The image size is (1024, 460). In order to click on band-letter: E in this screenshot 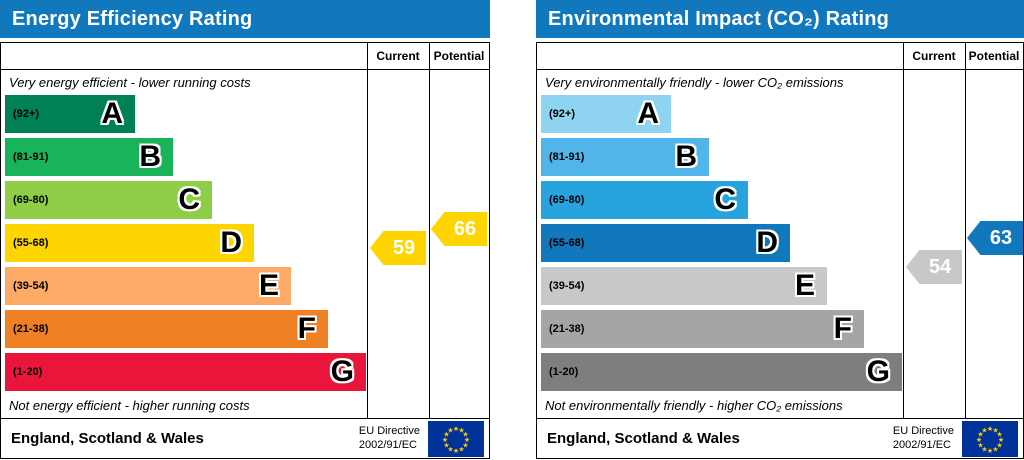, I will do `click(268, 285)`.